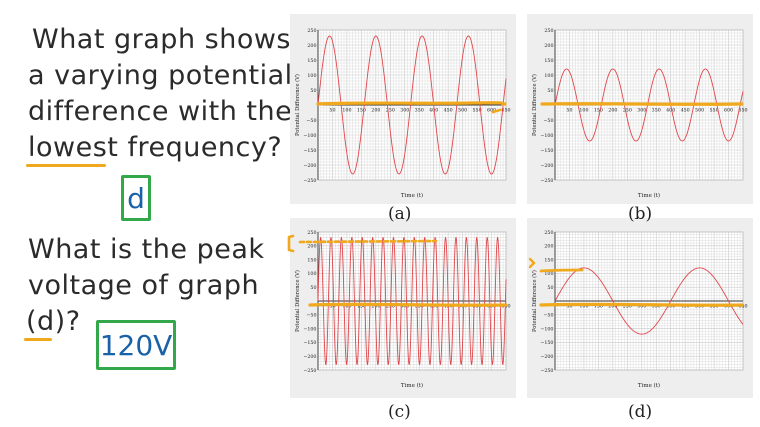 The width and height of the screenshot is (760, 427). Describe the element at coordinates (155, 147) in the screenshot. I see `question-1-line-4: lowest frequency?` at that location.